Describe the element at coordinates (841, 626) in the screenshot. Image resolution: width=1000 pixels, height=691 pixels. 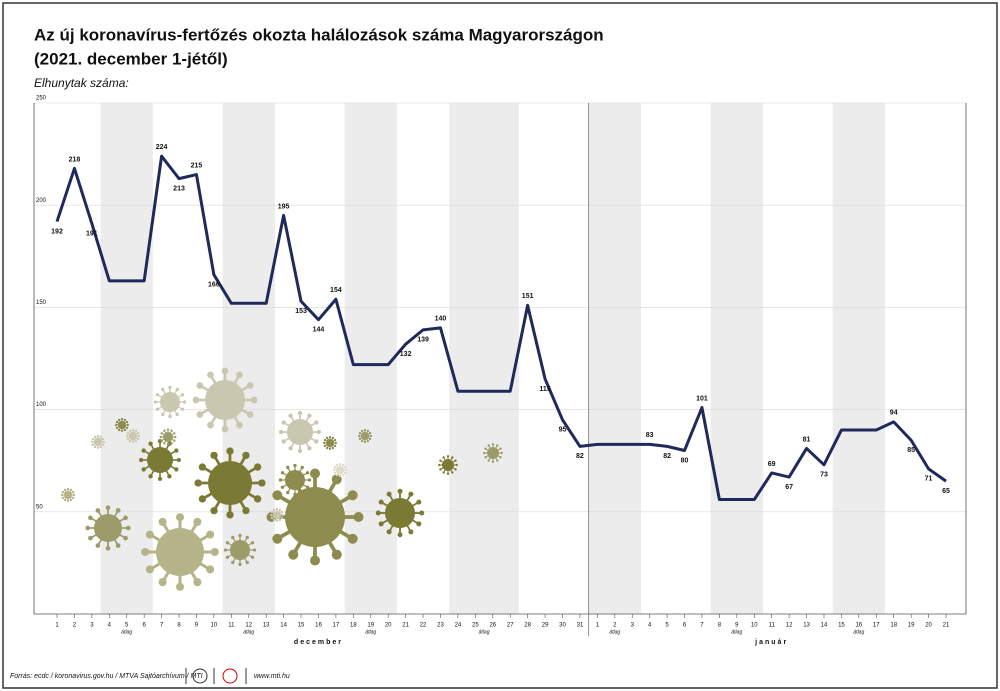
I see `x-tick-label: 15` at that location.